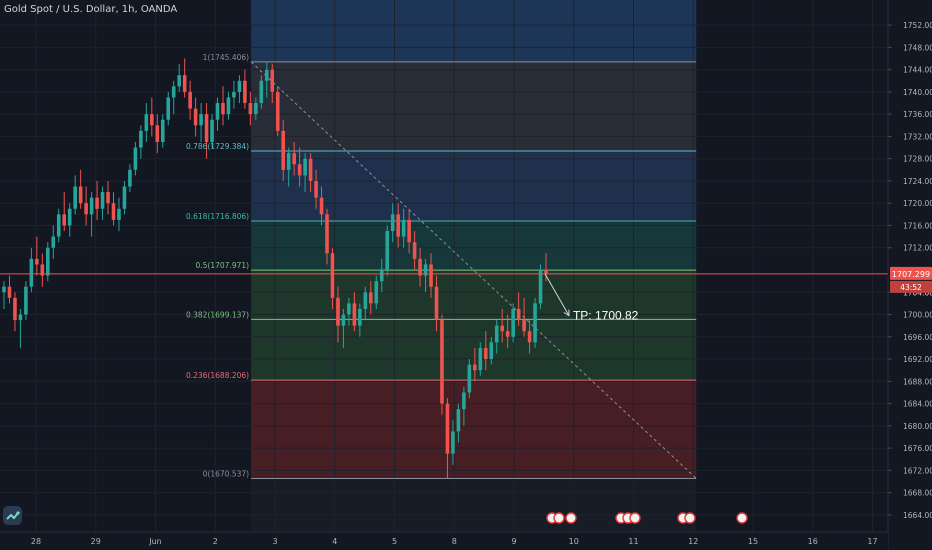 This screenshot has height=550, width=932. I want to click on price-tick-label: 1736.000, so click(917, 114).